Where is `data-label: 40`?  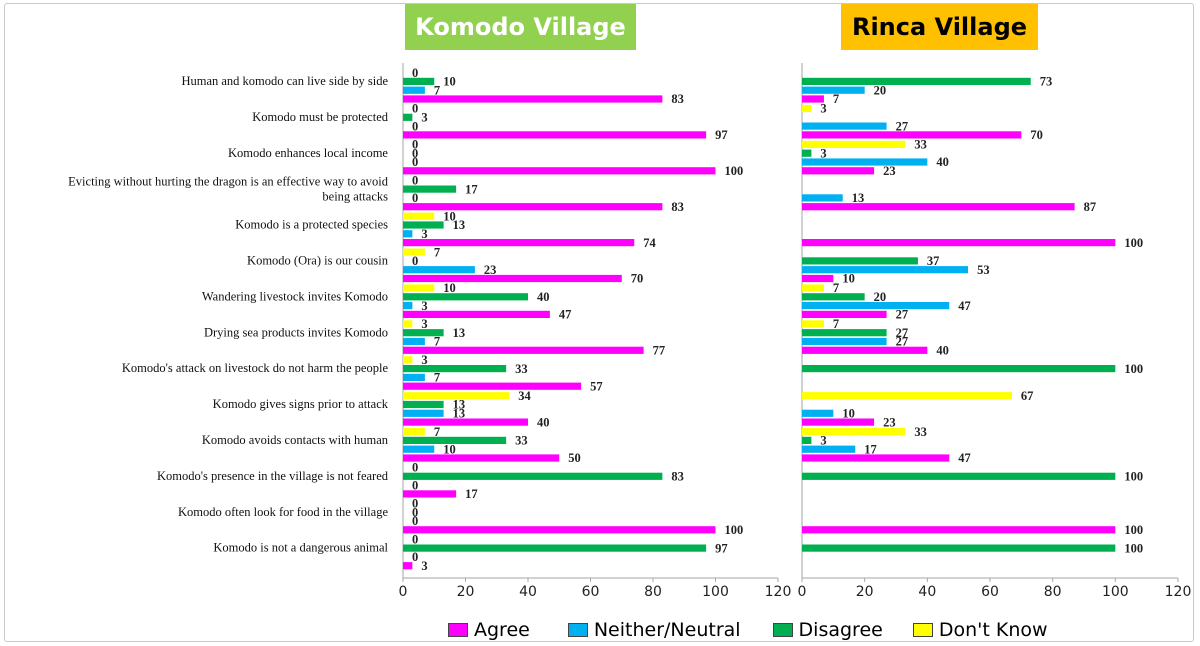 data-label: 40 is located at coordinates (543, 297).